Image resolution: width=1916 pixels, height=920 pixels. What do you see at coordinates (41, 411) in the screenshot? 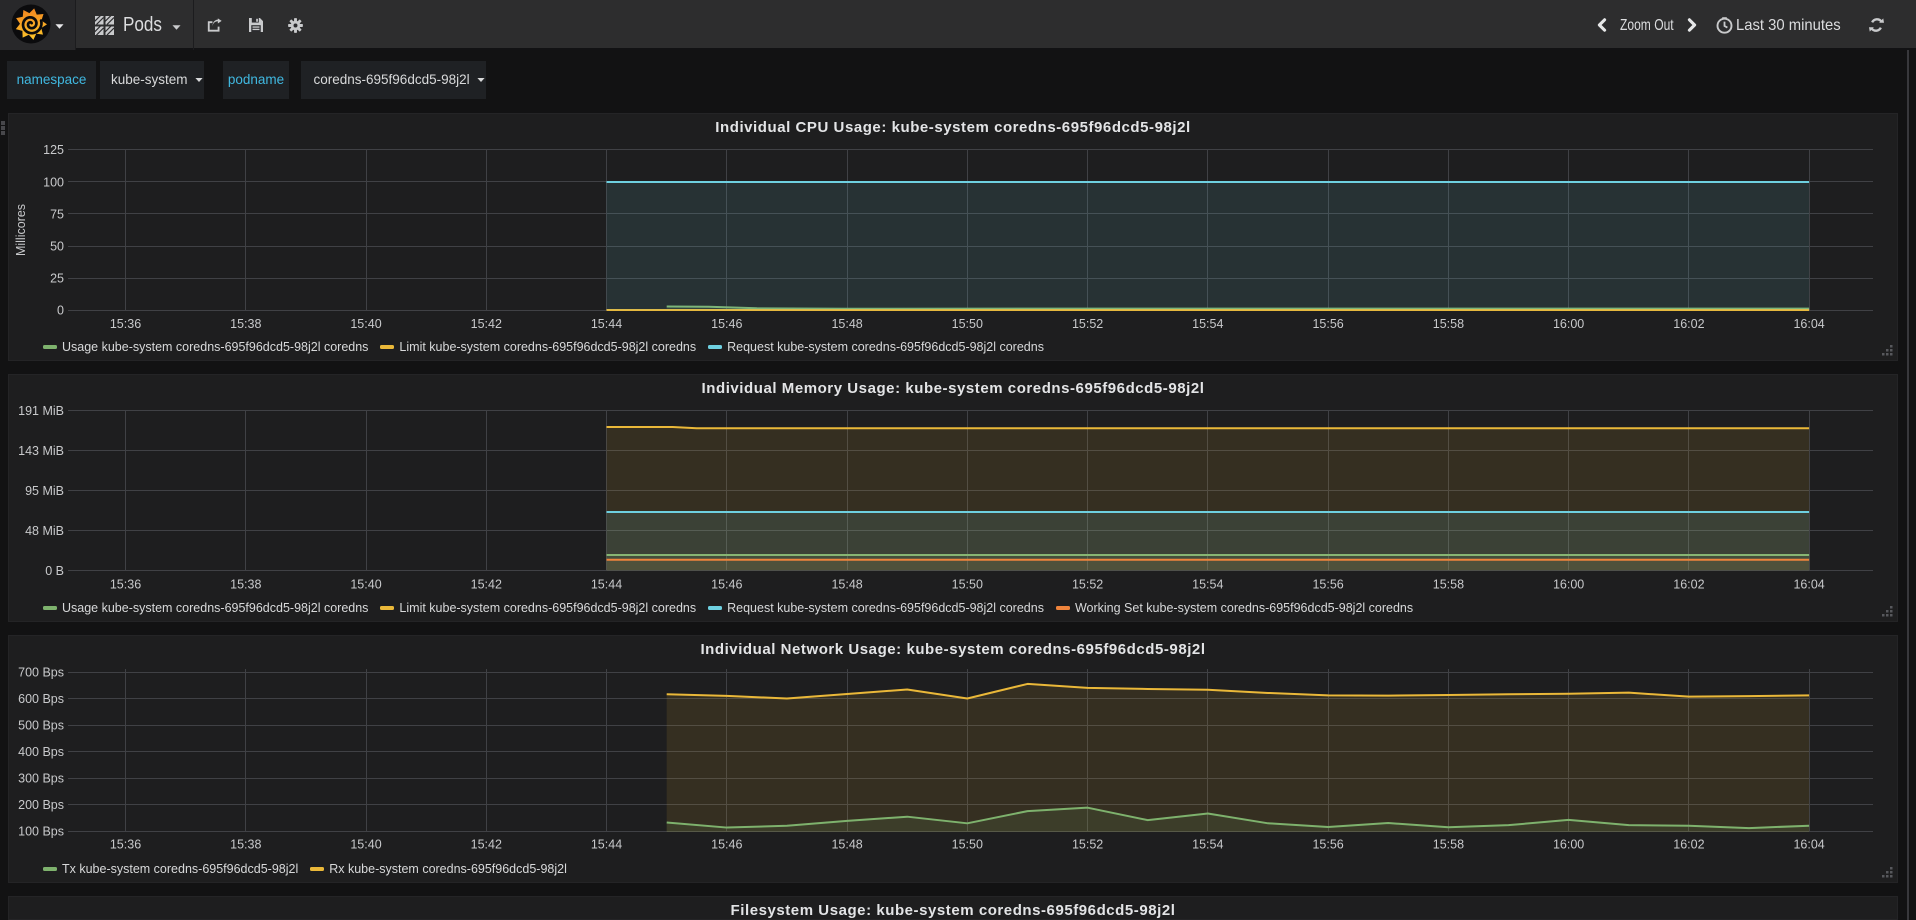
I see `svg-text: 191 MiB` at bounding box center [41, 411].